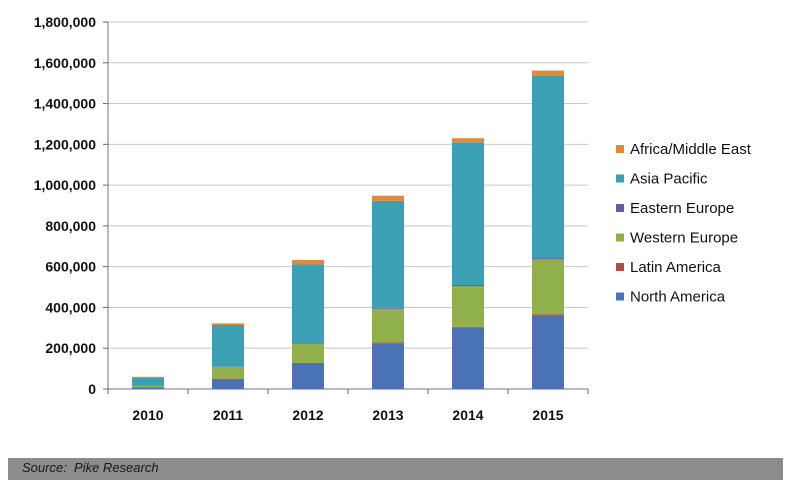  What do you see at coordinates (388, 366) in the screenshot?
I see `bar-north-america-2013` at bounding box center [388, 366].